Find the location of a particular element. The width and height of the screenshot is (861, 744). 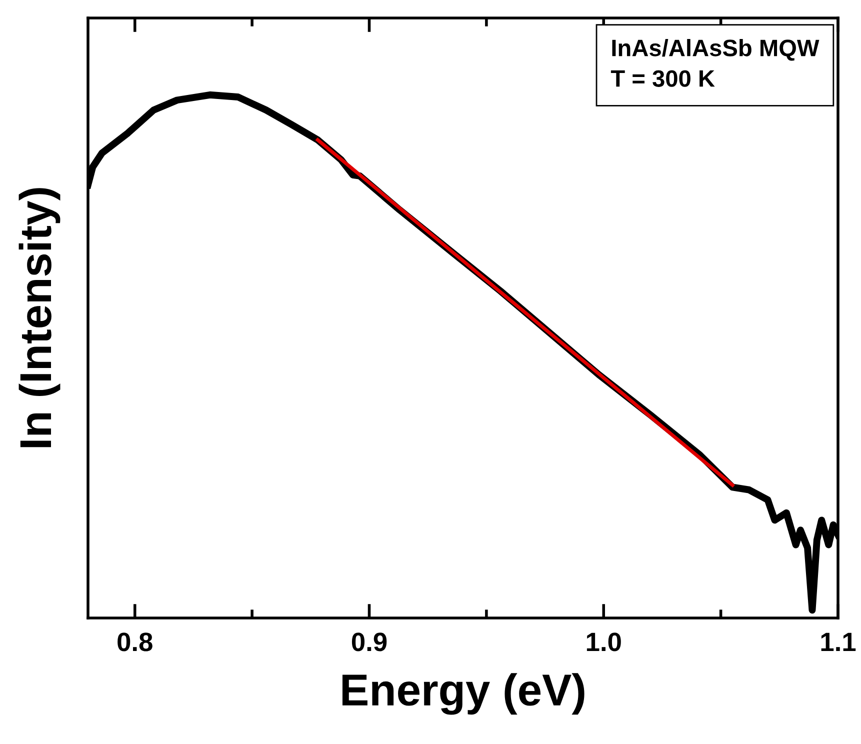

x-axis-title: Energy (eV) is located at coordinates (463, 694).